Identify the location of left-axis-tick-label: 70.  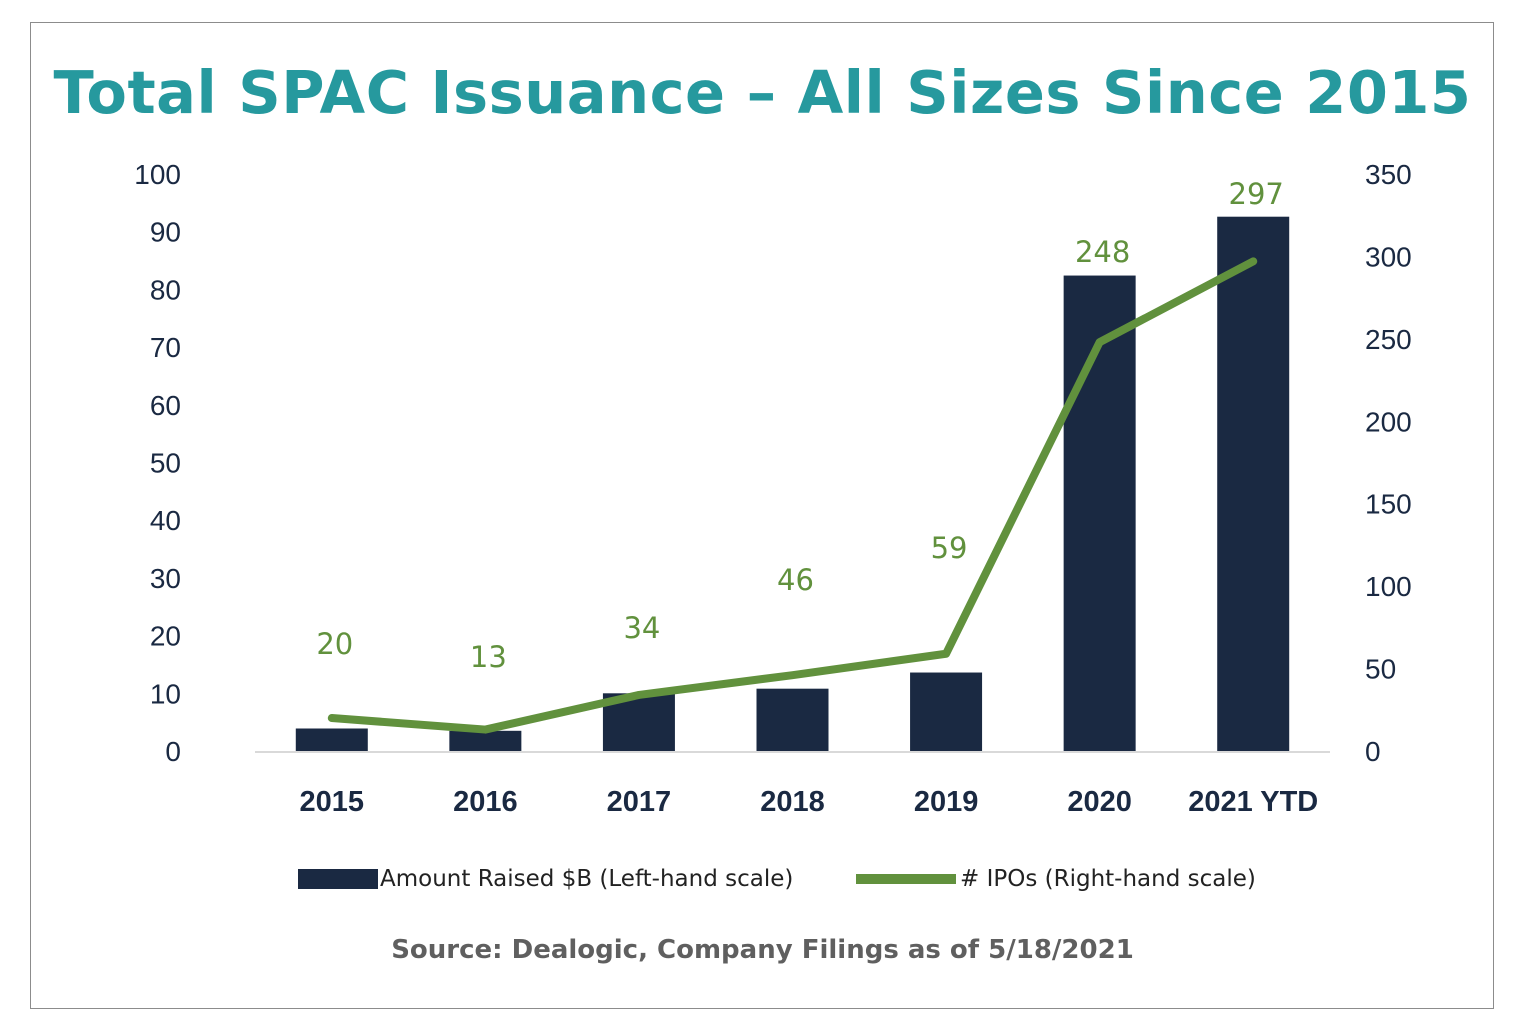
(165, 347).